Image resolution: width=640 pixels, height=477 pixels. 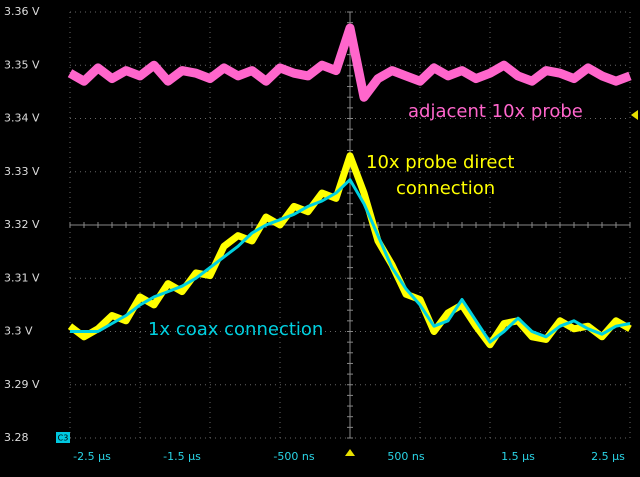 I want to click on x-tick-label: -500 ns, so click(x=293, y=456).